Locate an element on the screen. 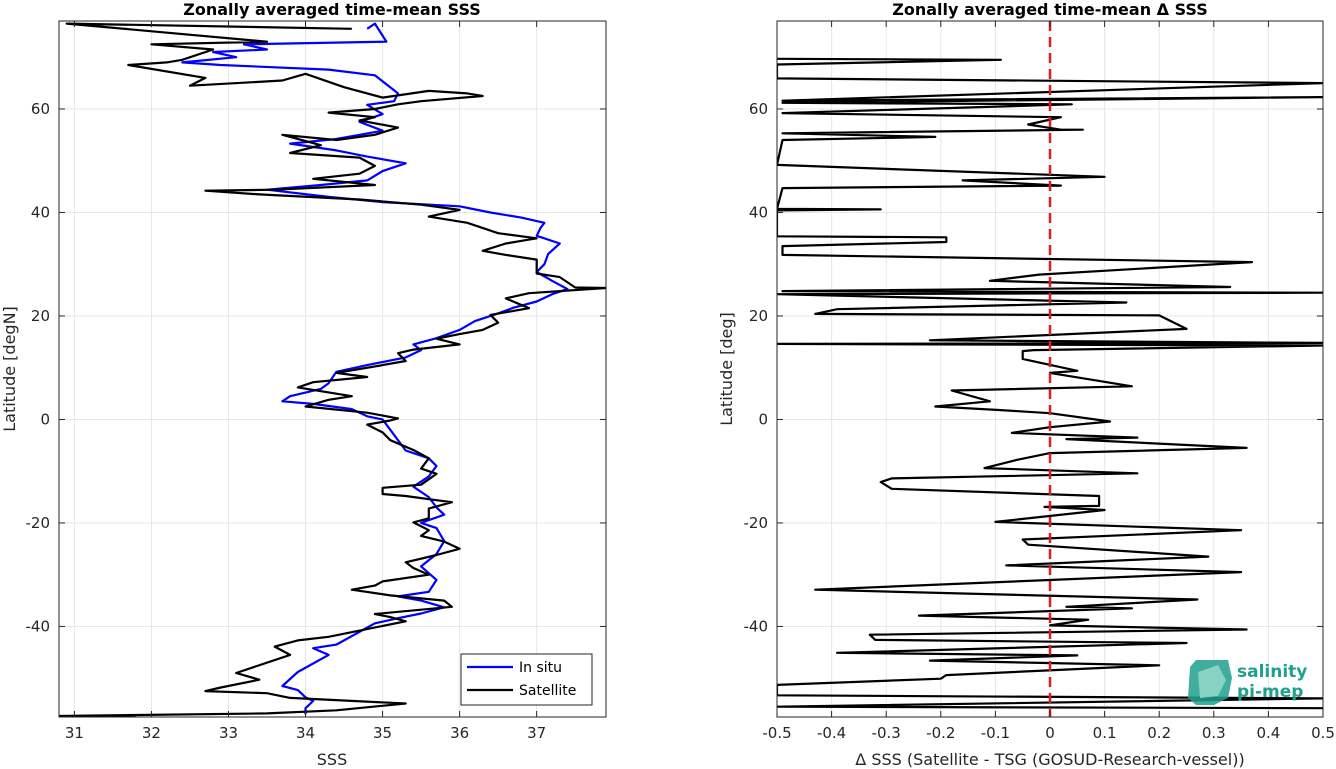 The width and height of the screenshot is (1336, 769). left-x-tick-label: 34 is located at coordinates (305, 733).